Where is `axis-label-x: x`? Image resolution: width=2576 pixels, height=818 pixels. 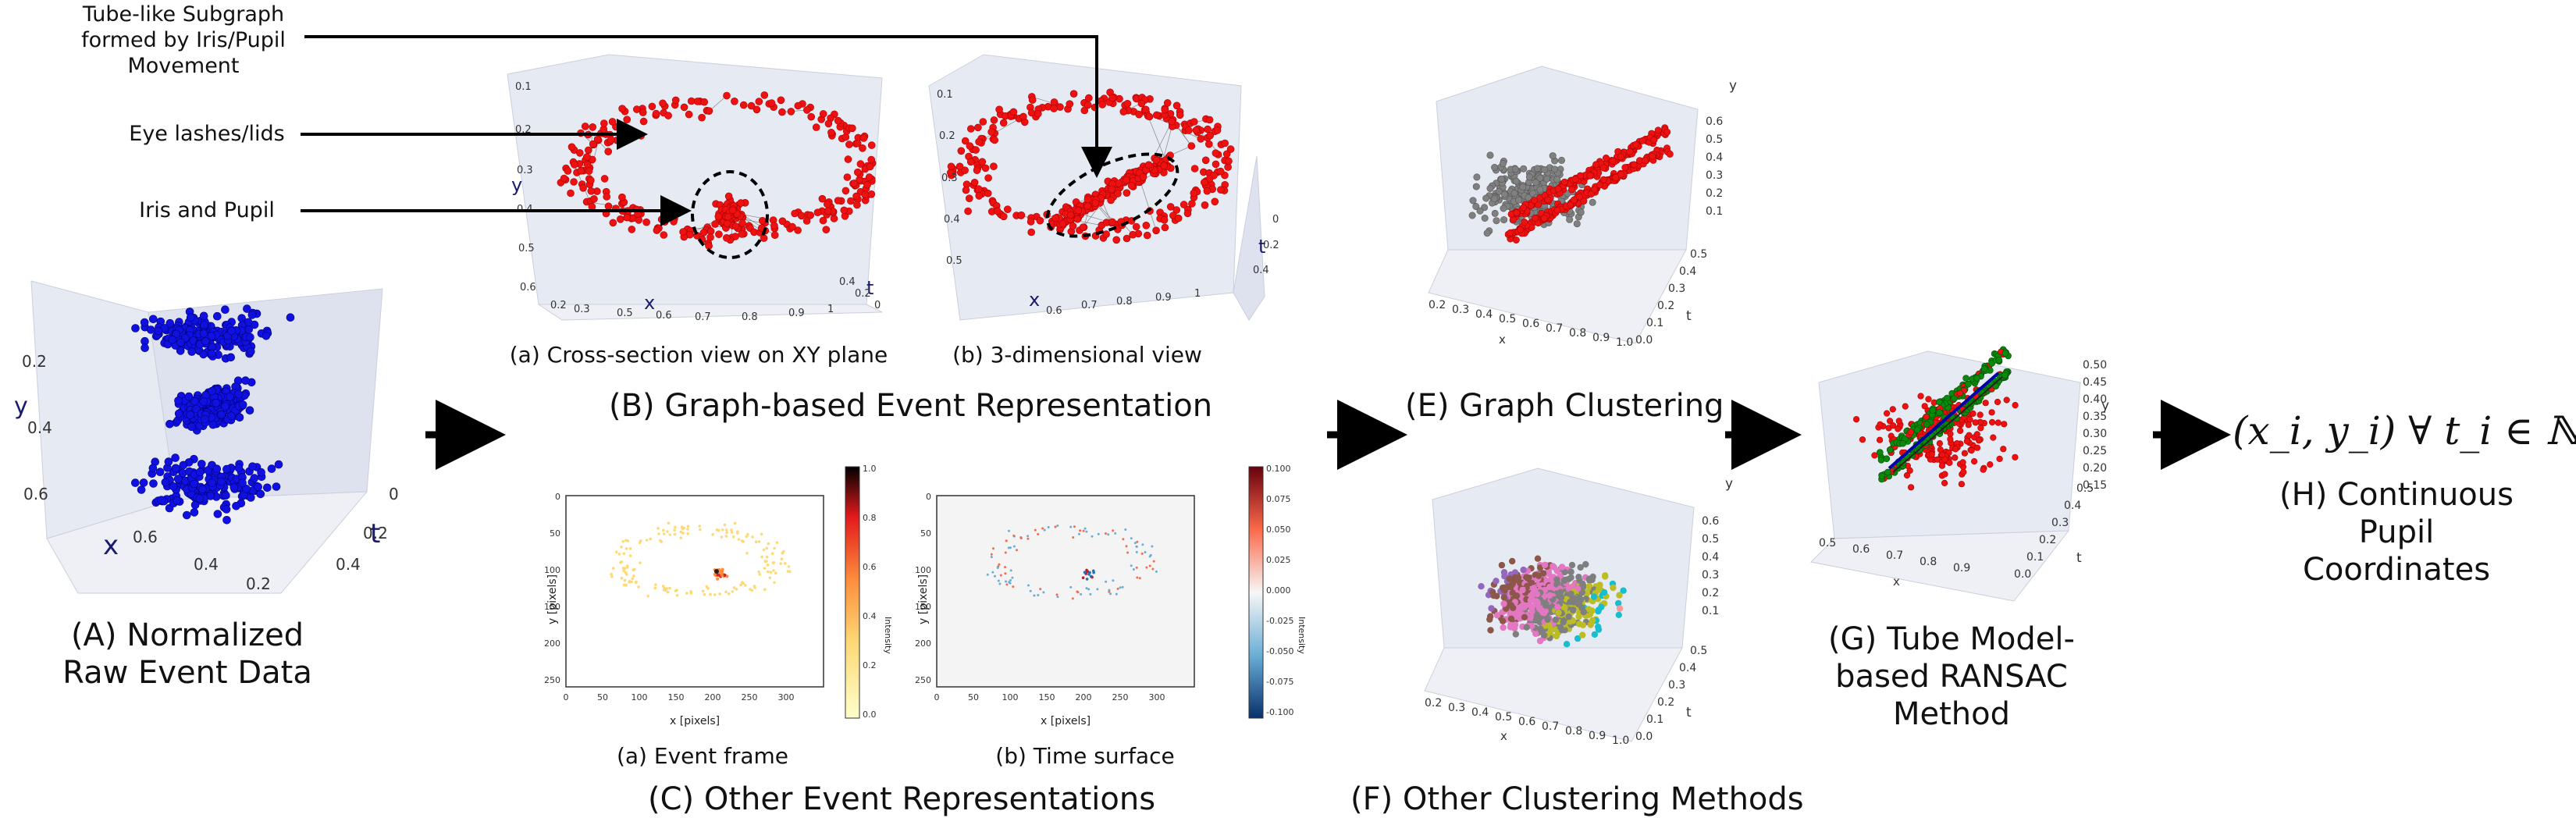 axis-label-x: x is located at coordinates (1502, 340).